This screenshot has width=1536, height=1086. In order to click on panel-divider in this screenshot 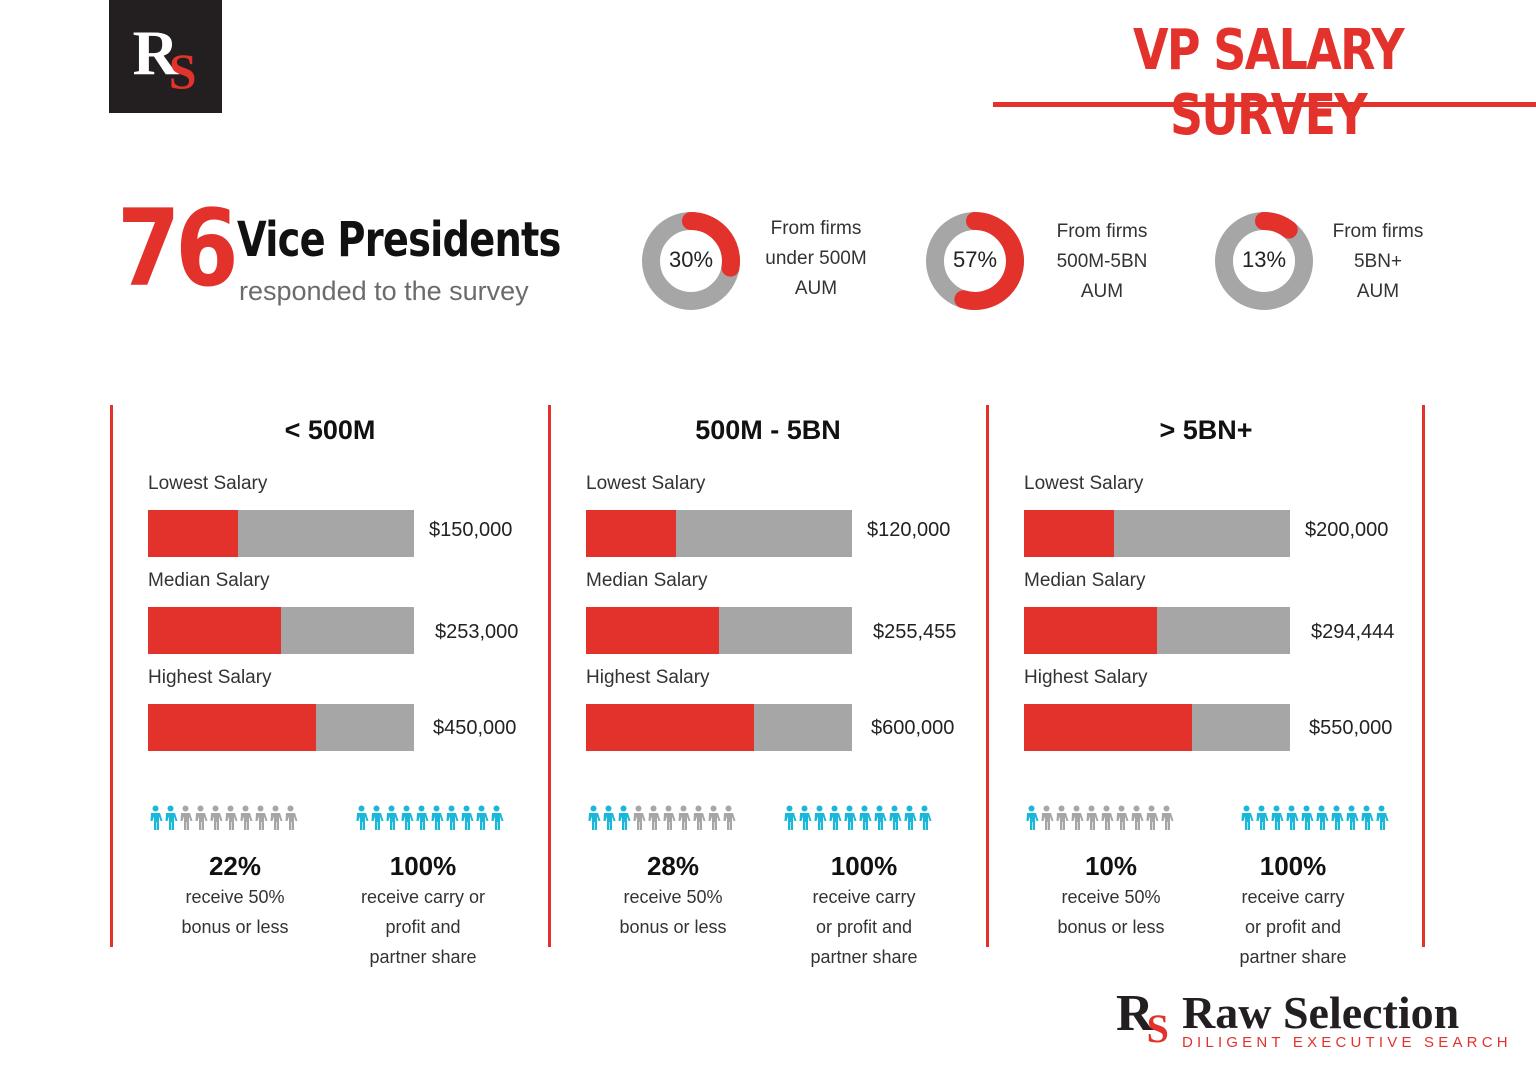, I will do `click(1423, 676)`.